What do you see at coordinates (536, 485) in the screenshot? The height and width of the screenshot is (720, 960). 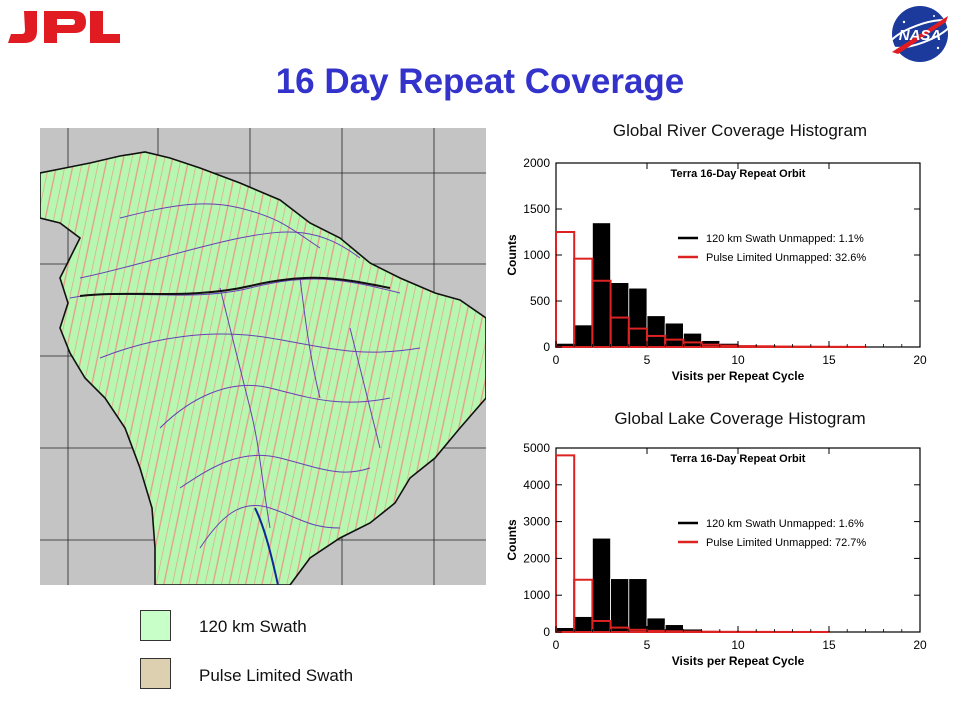 I see `y-tick-label: 4000` at bounding box center [536, 485].